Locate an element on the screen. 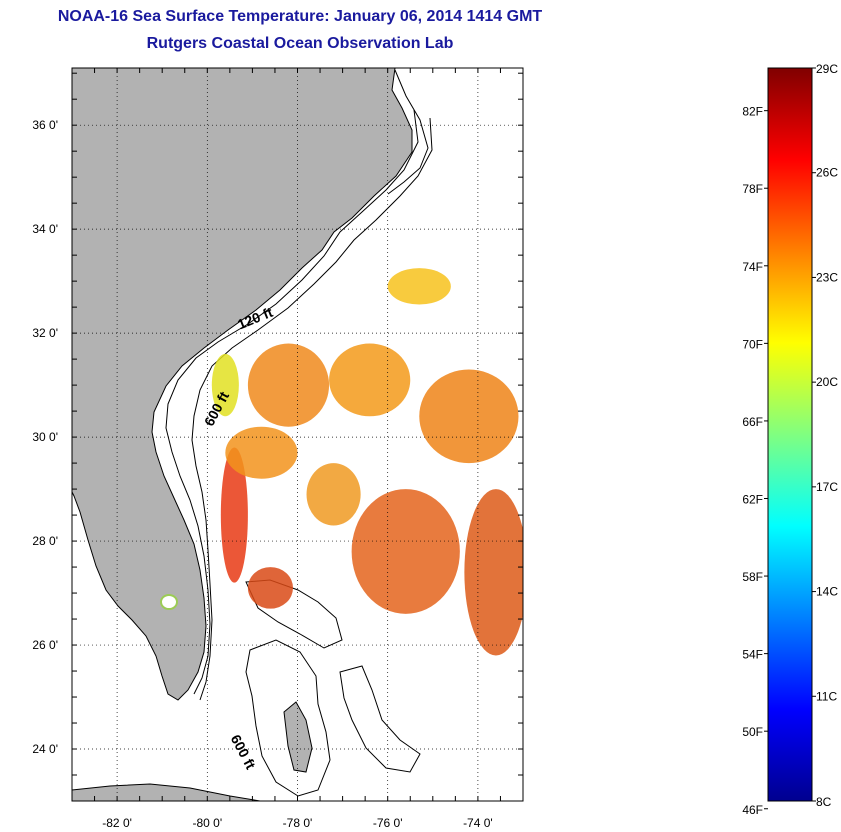 The image size is (841, 832). map-subtitle: Rutgers Coastal Ocean Observation Lab is located at coordinates (300, 43).